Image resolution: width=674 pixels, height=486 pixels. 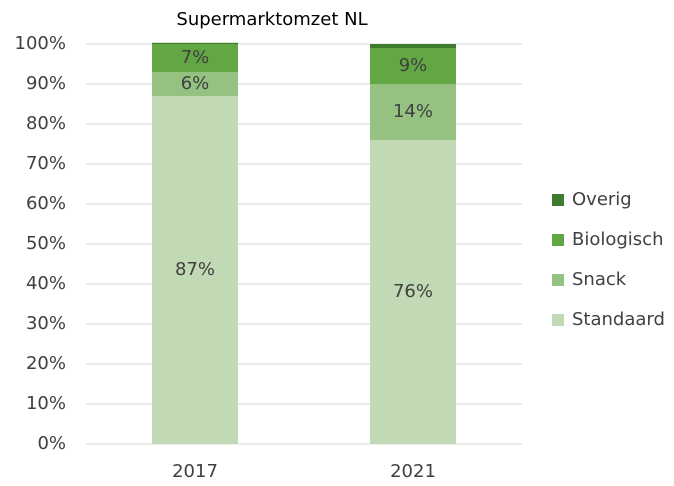 I want to click on y-tick-label: 50%, so click(x=46, y=243).